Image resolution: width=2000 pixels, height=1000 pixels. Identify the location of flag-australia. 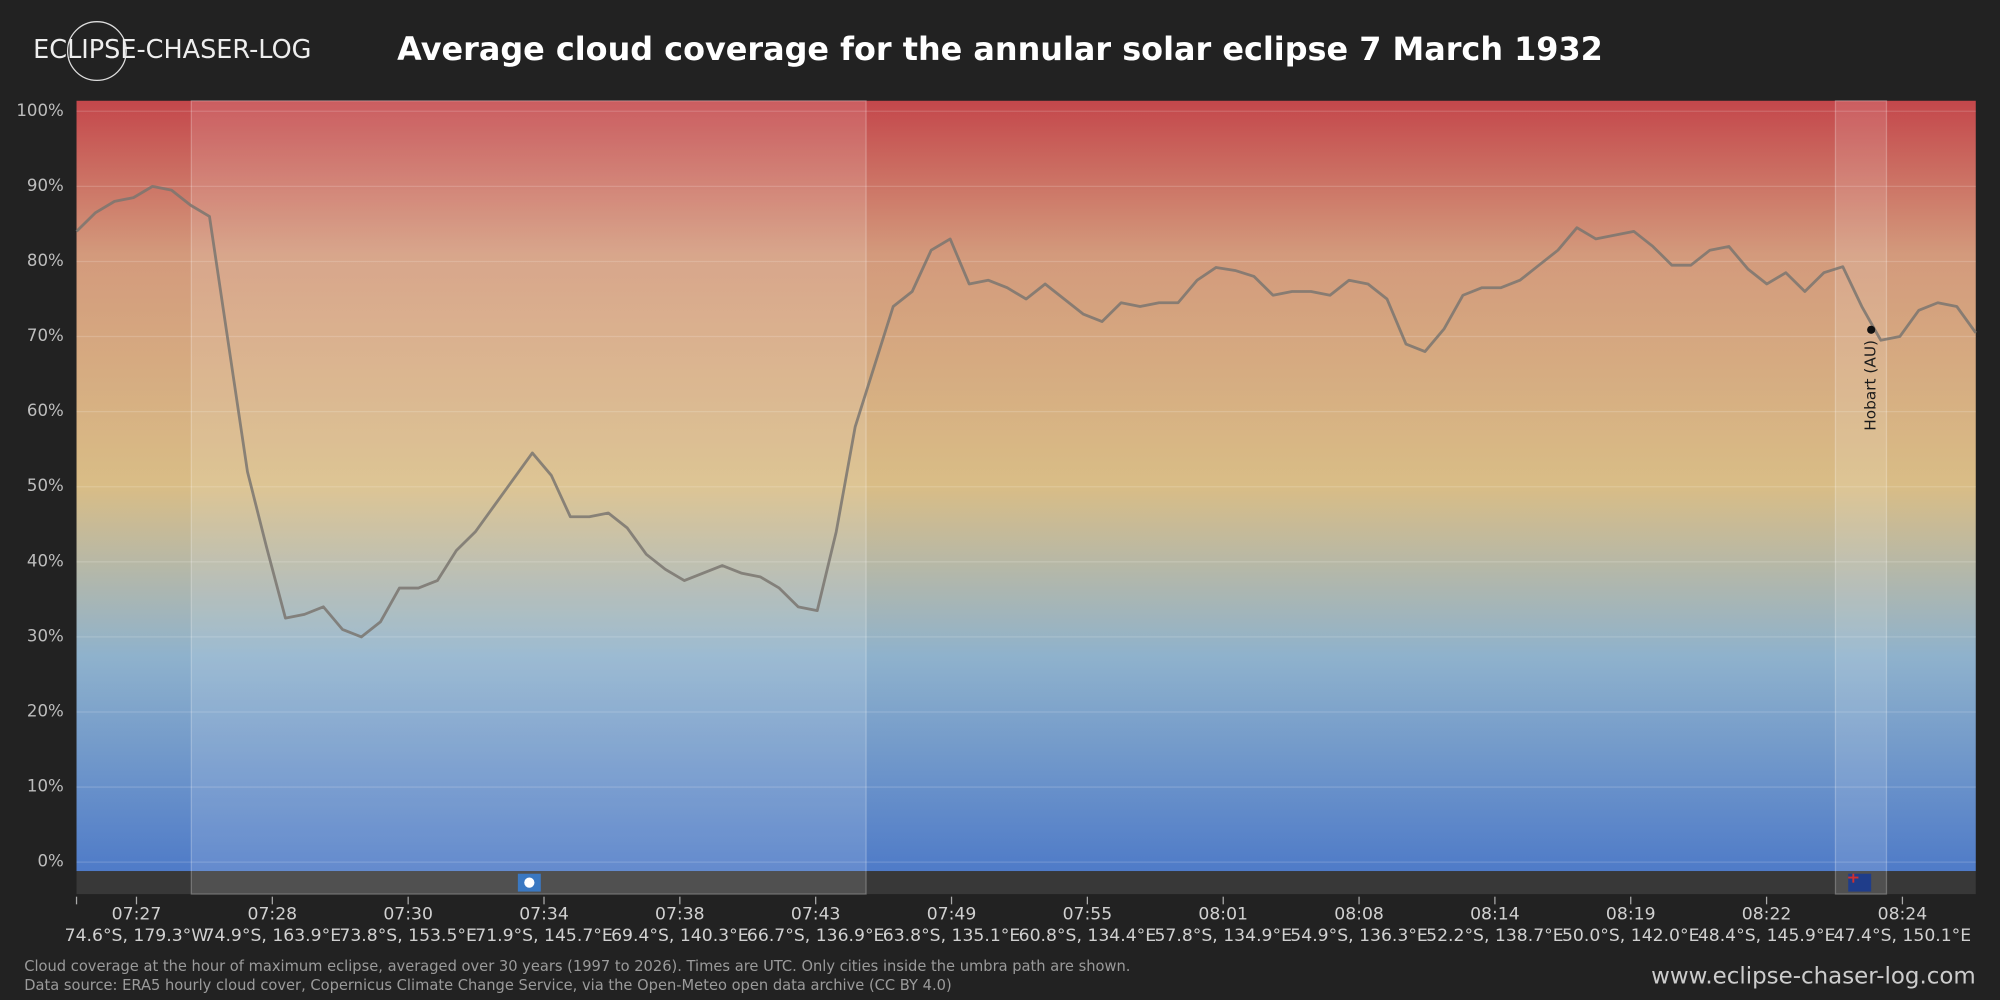
(1860, 882).